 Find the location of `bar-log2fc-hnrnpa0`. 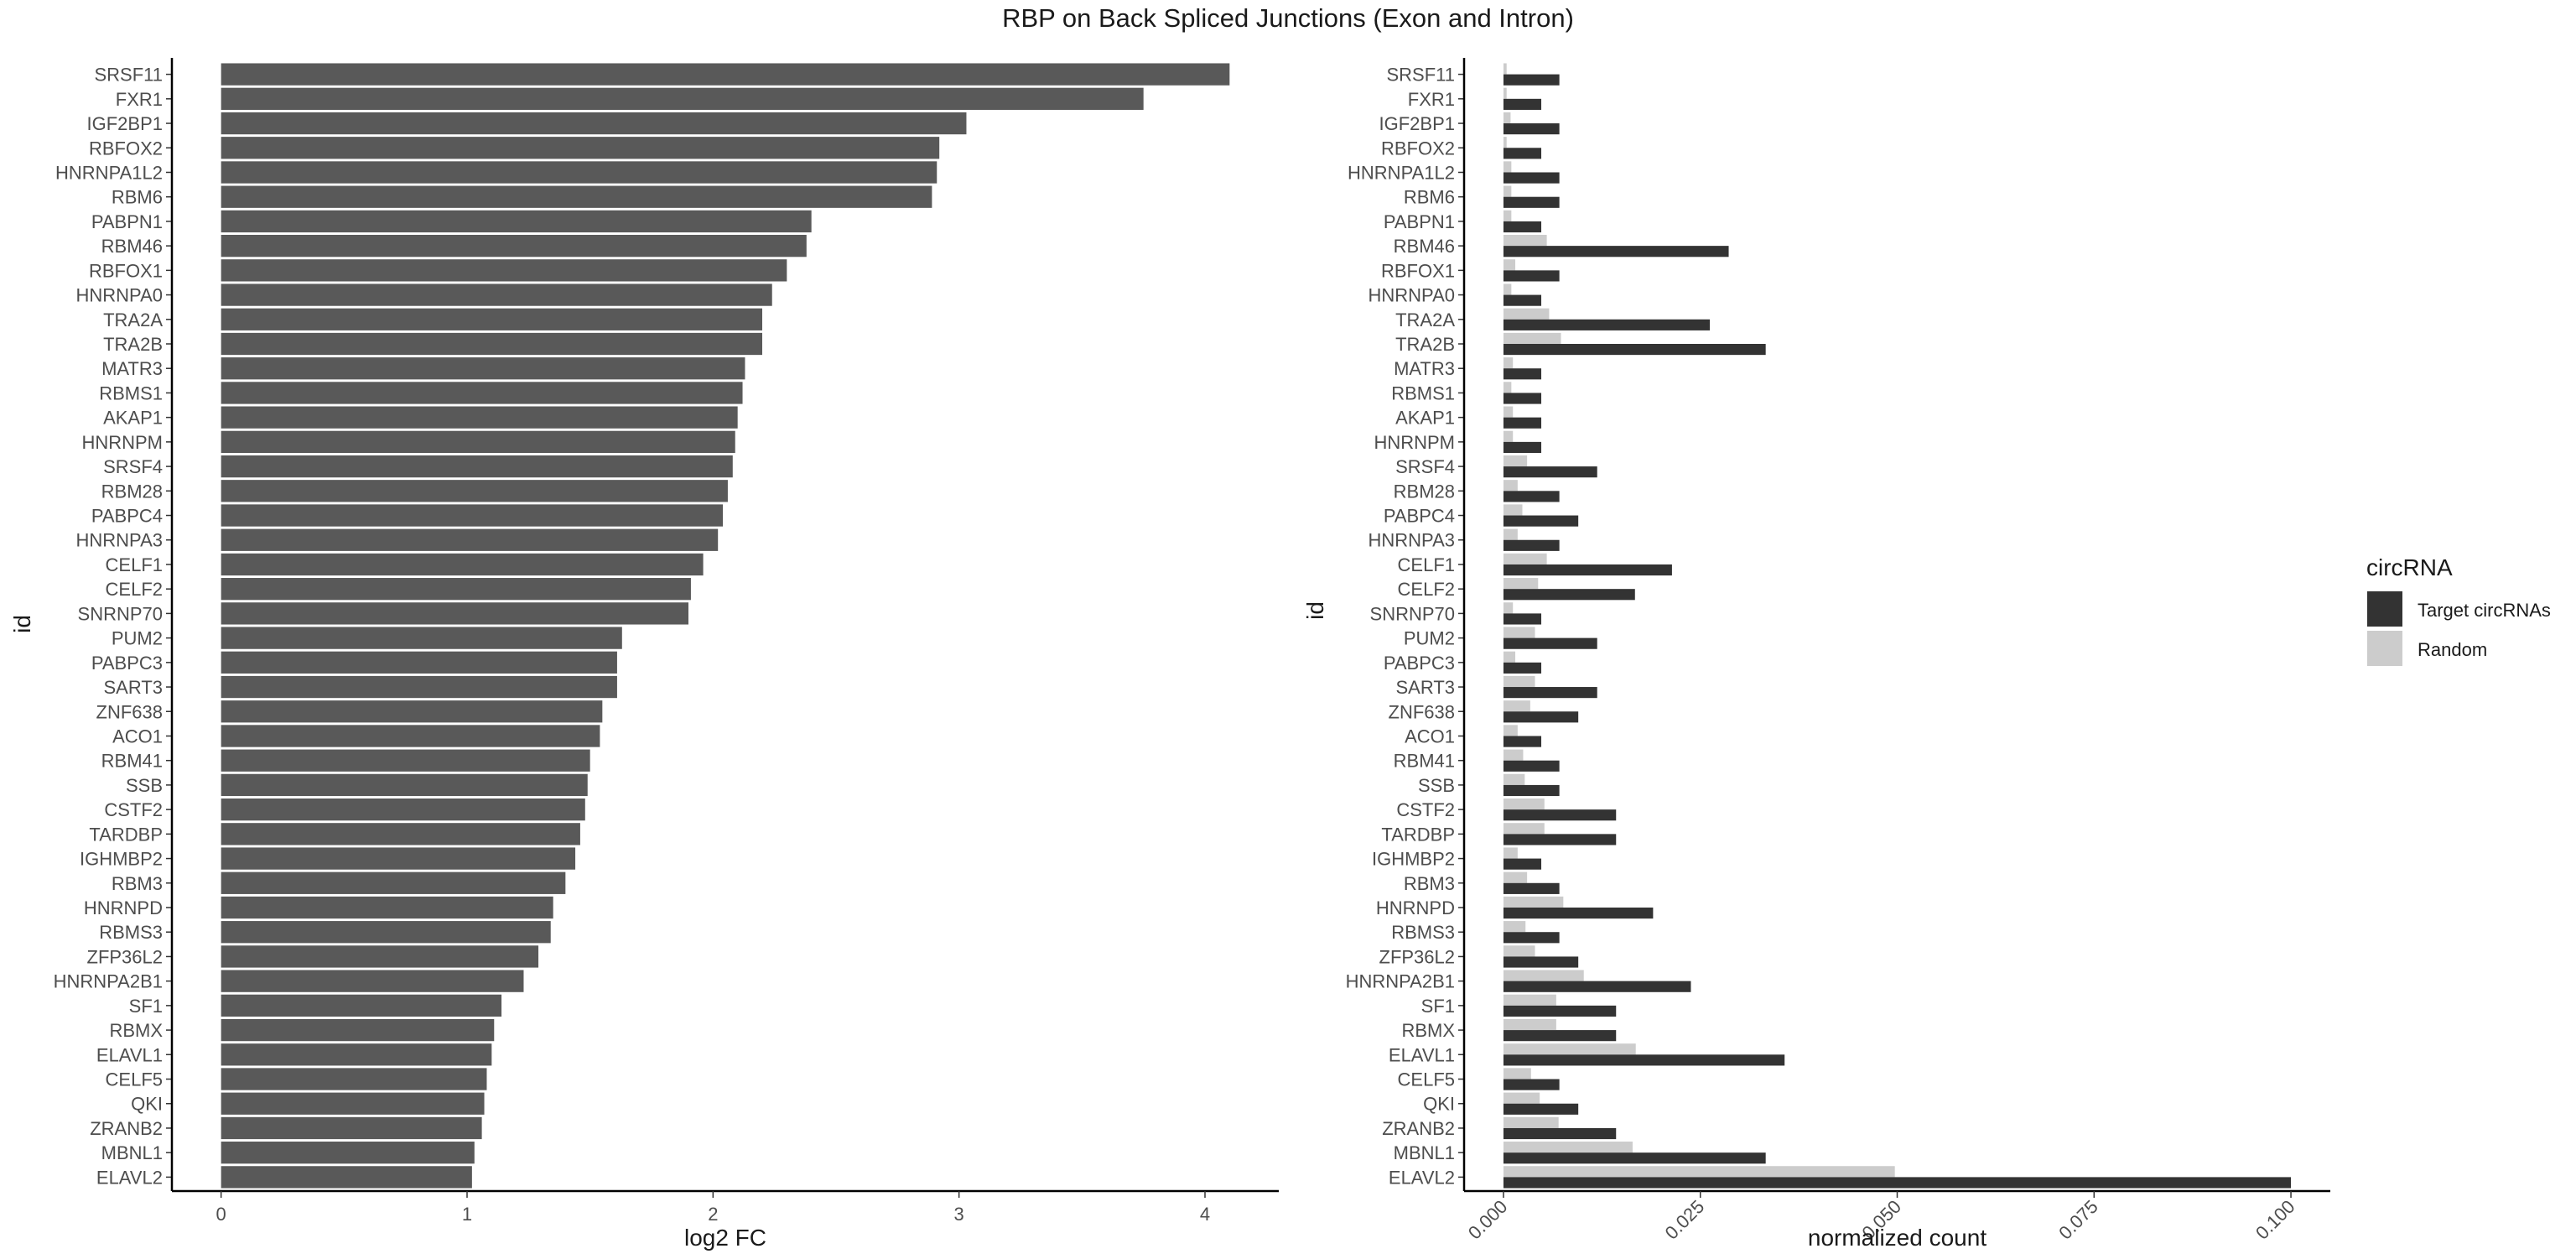

bar-log2fc-hnrnpa0 is located at coordinates (496, 295).